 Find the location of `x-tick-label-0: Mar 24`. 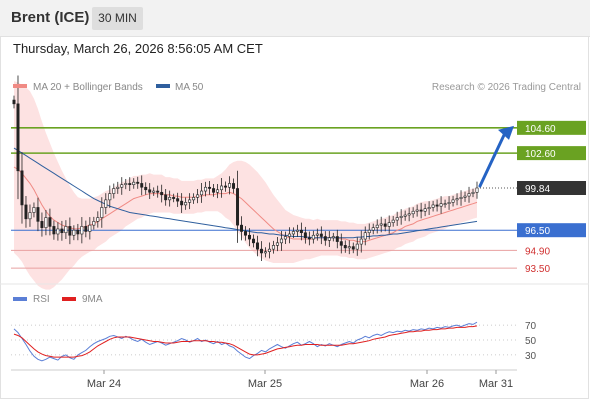

x-tick-label-0: Mar 24 is located at coordinates (104, 384).